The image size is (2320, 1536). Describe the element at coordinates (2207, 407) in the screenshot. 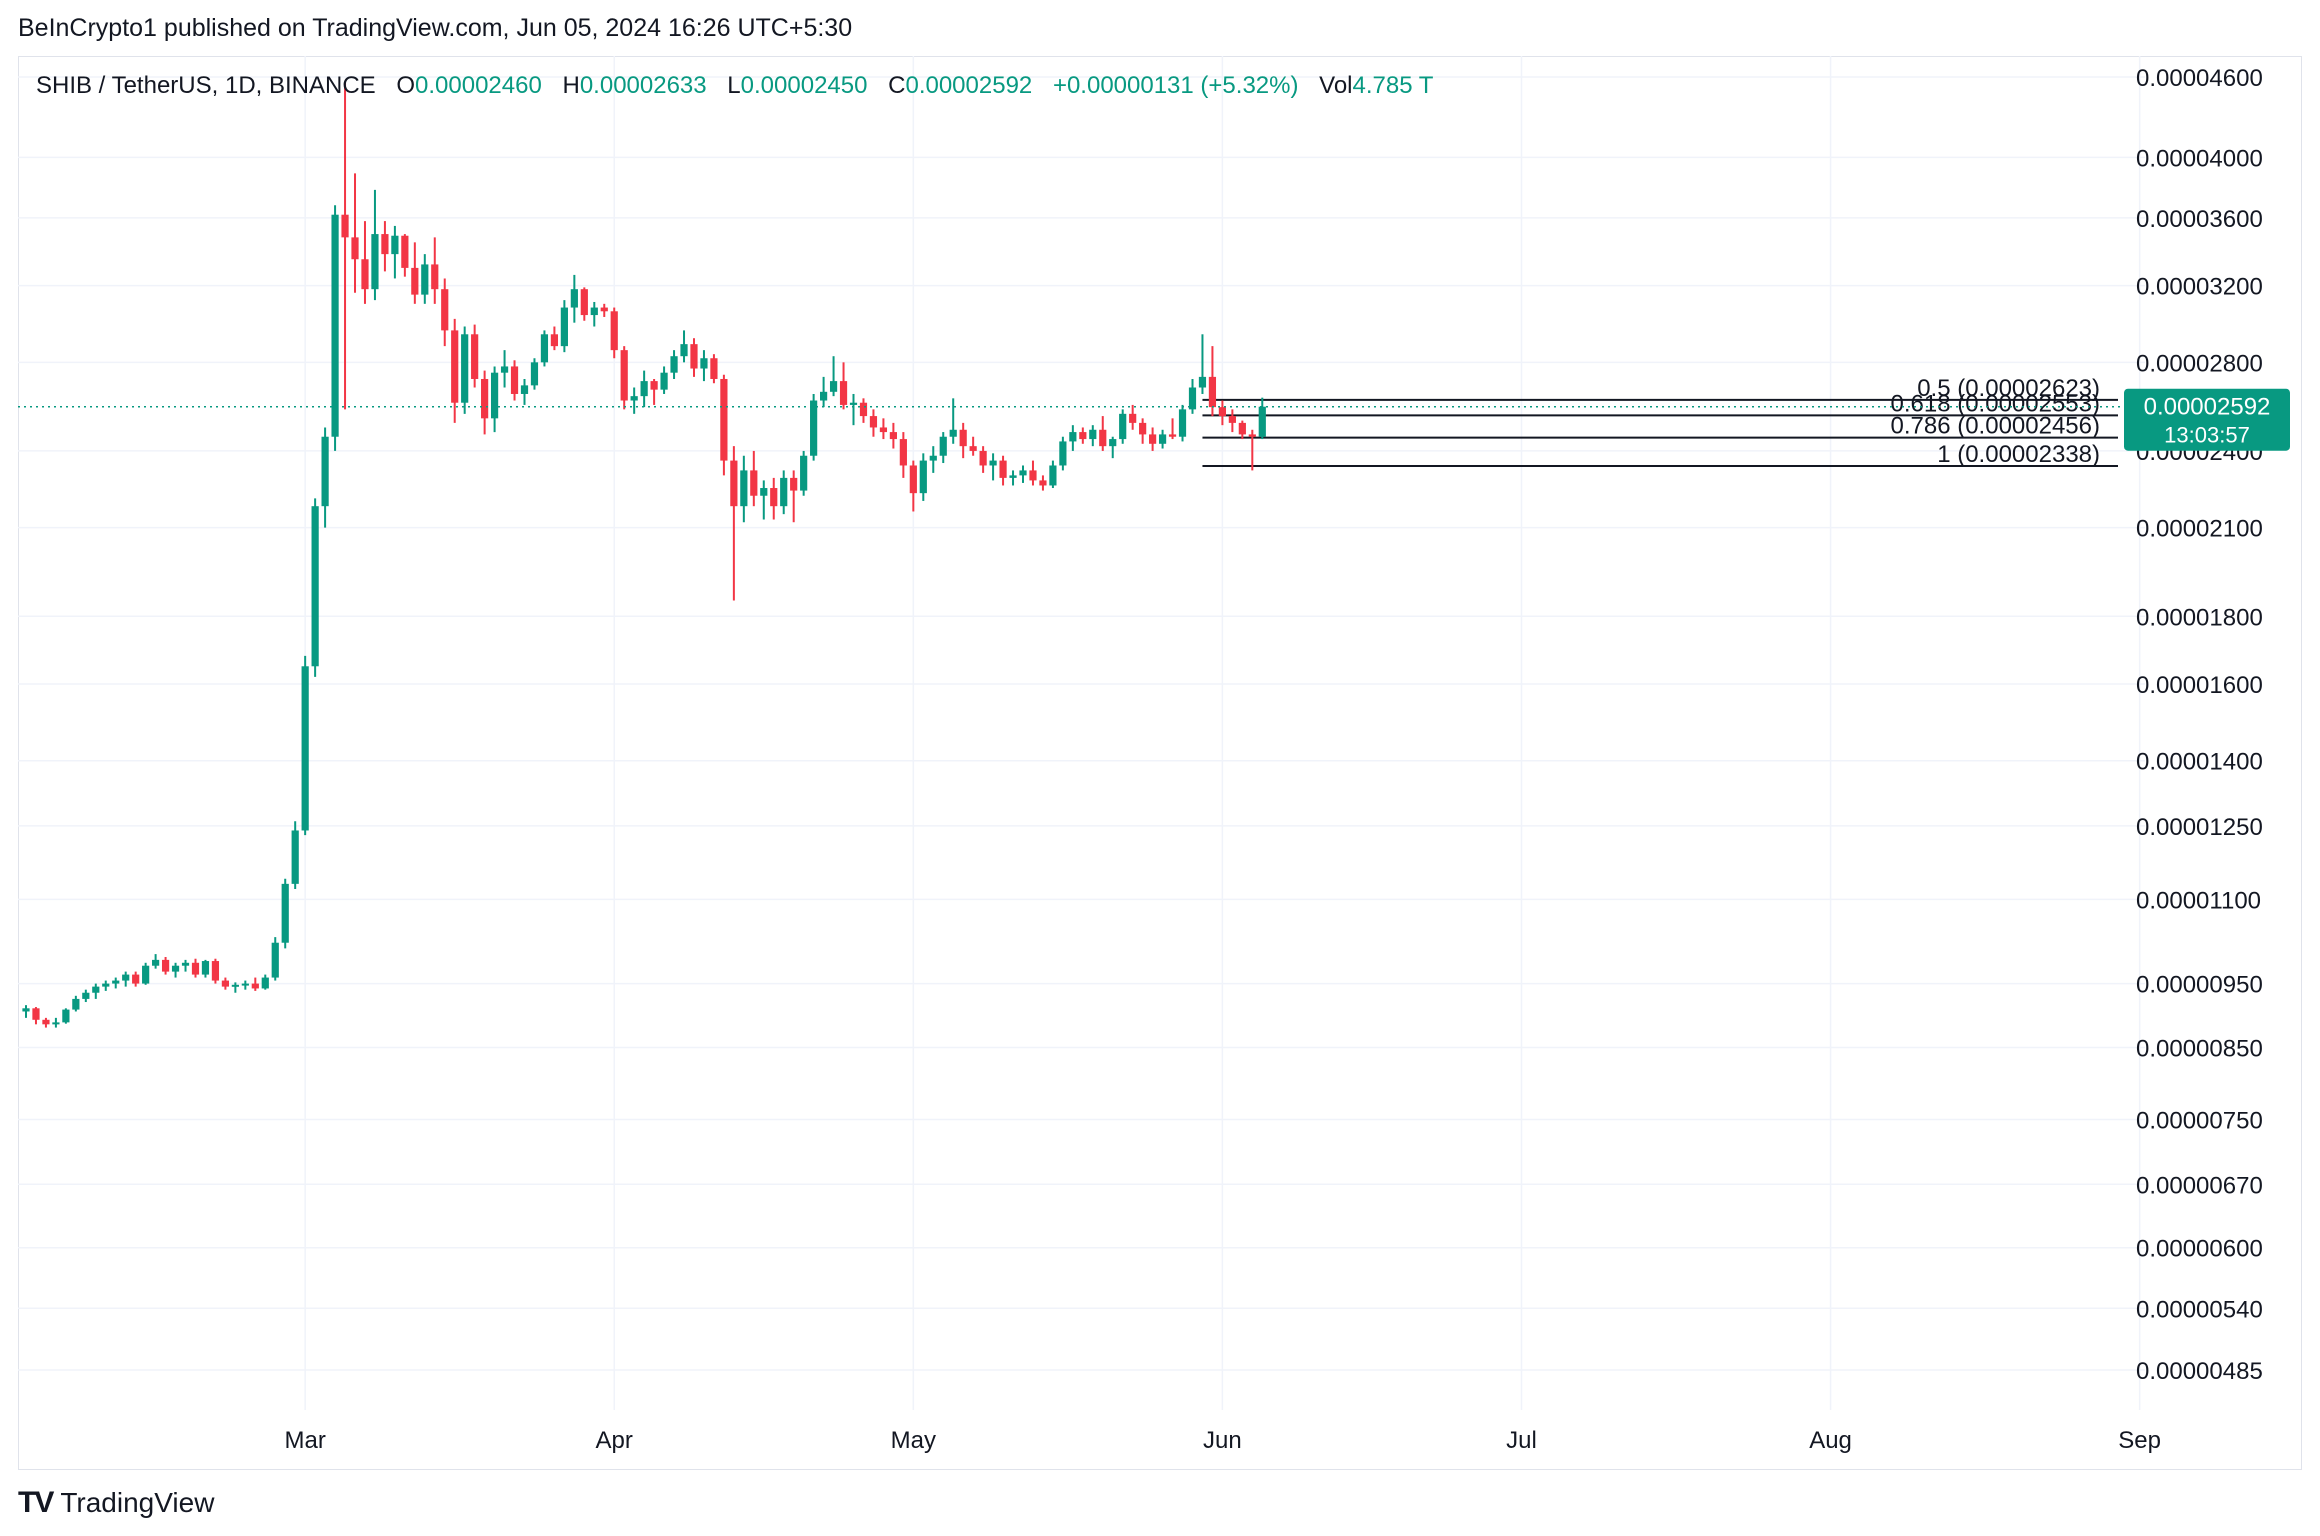

I see `last-price-value: 0.00002592` at that location.